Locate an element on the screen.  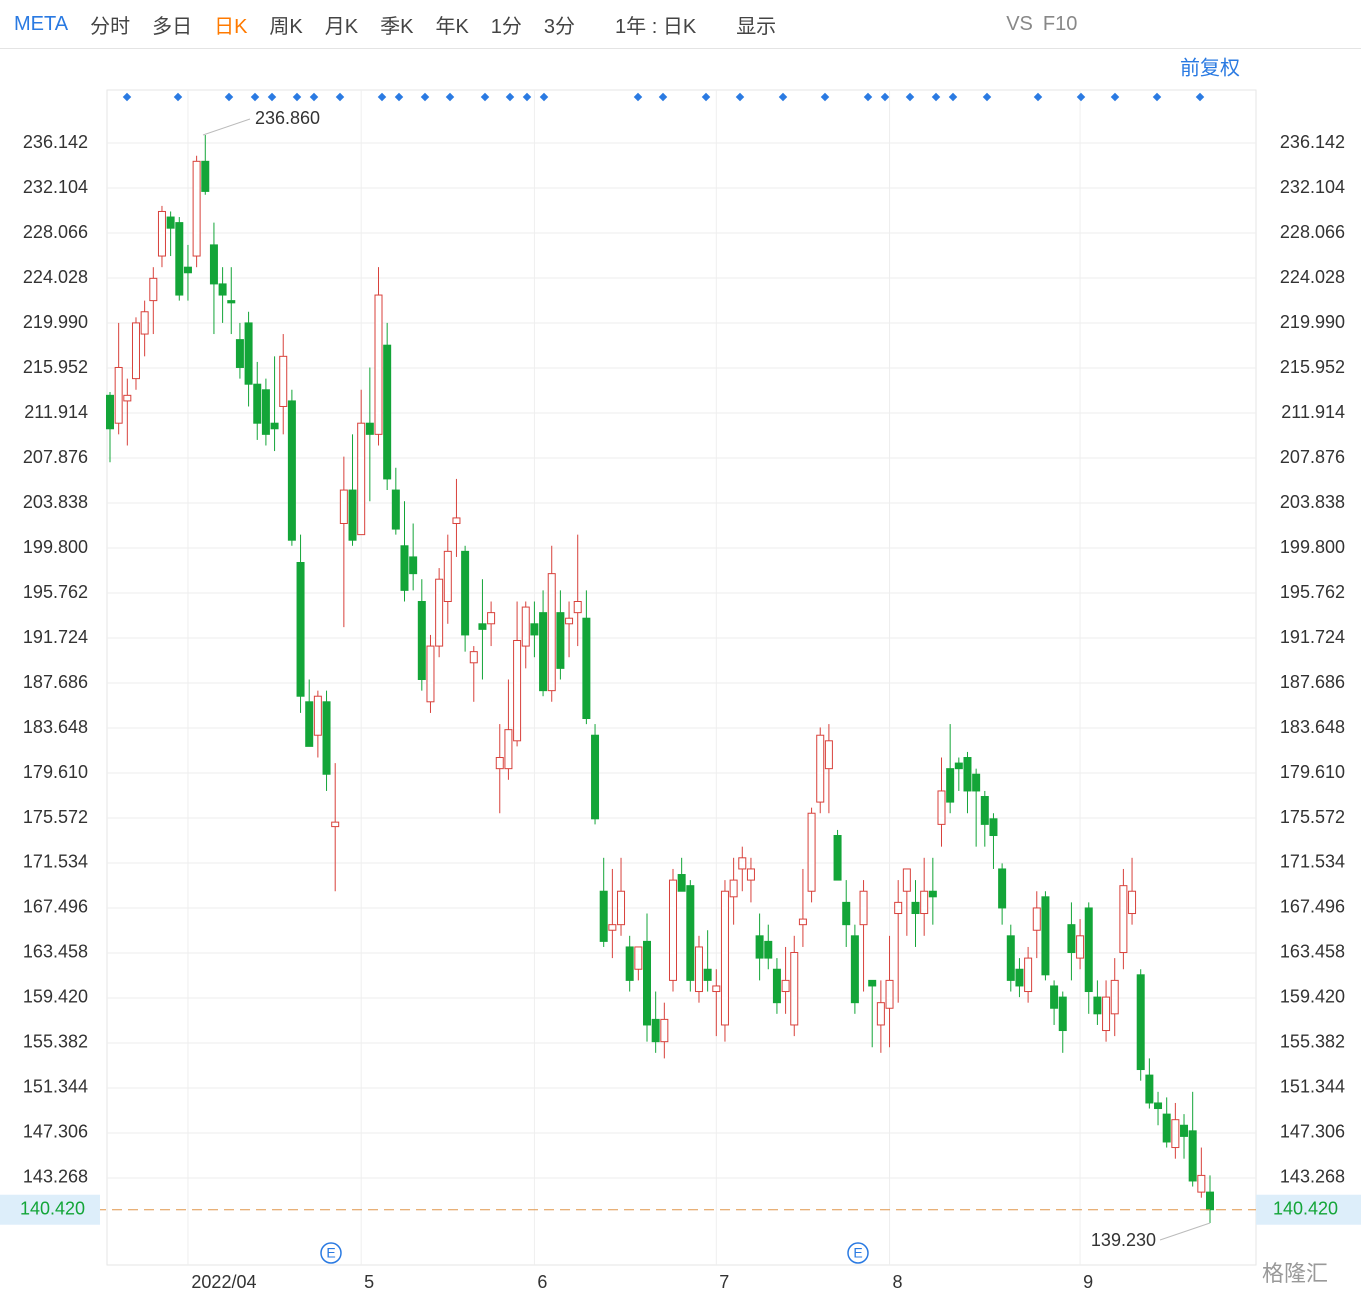
adjust: 前复权 is located at coordinates (1210, 67).